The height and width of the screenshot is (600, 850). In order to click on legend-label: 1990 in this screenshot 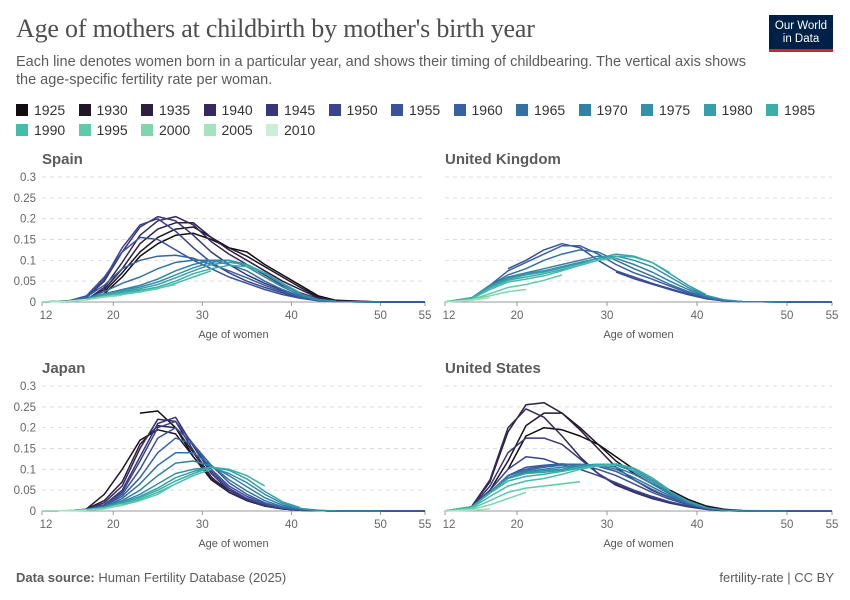, I will do `click(50, 130)`.